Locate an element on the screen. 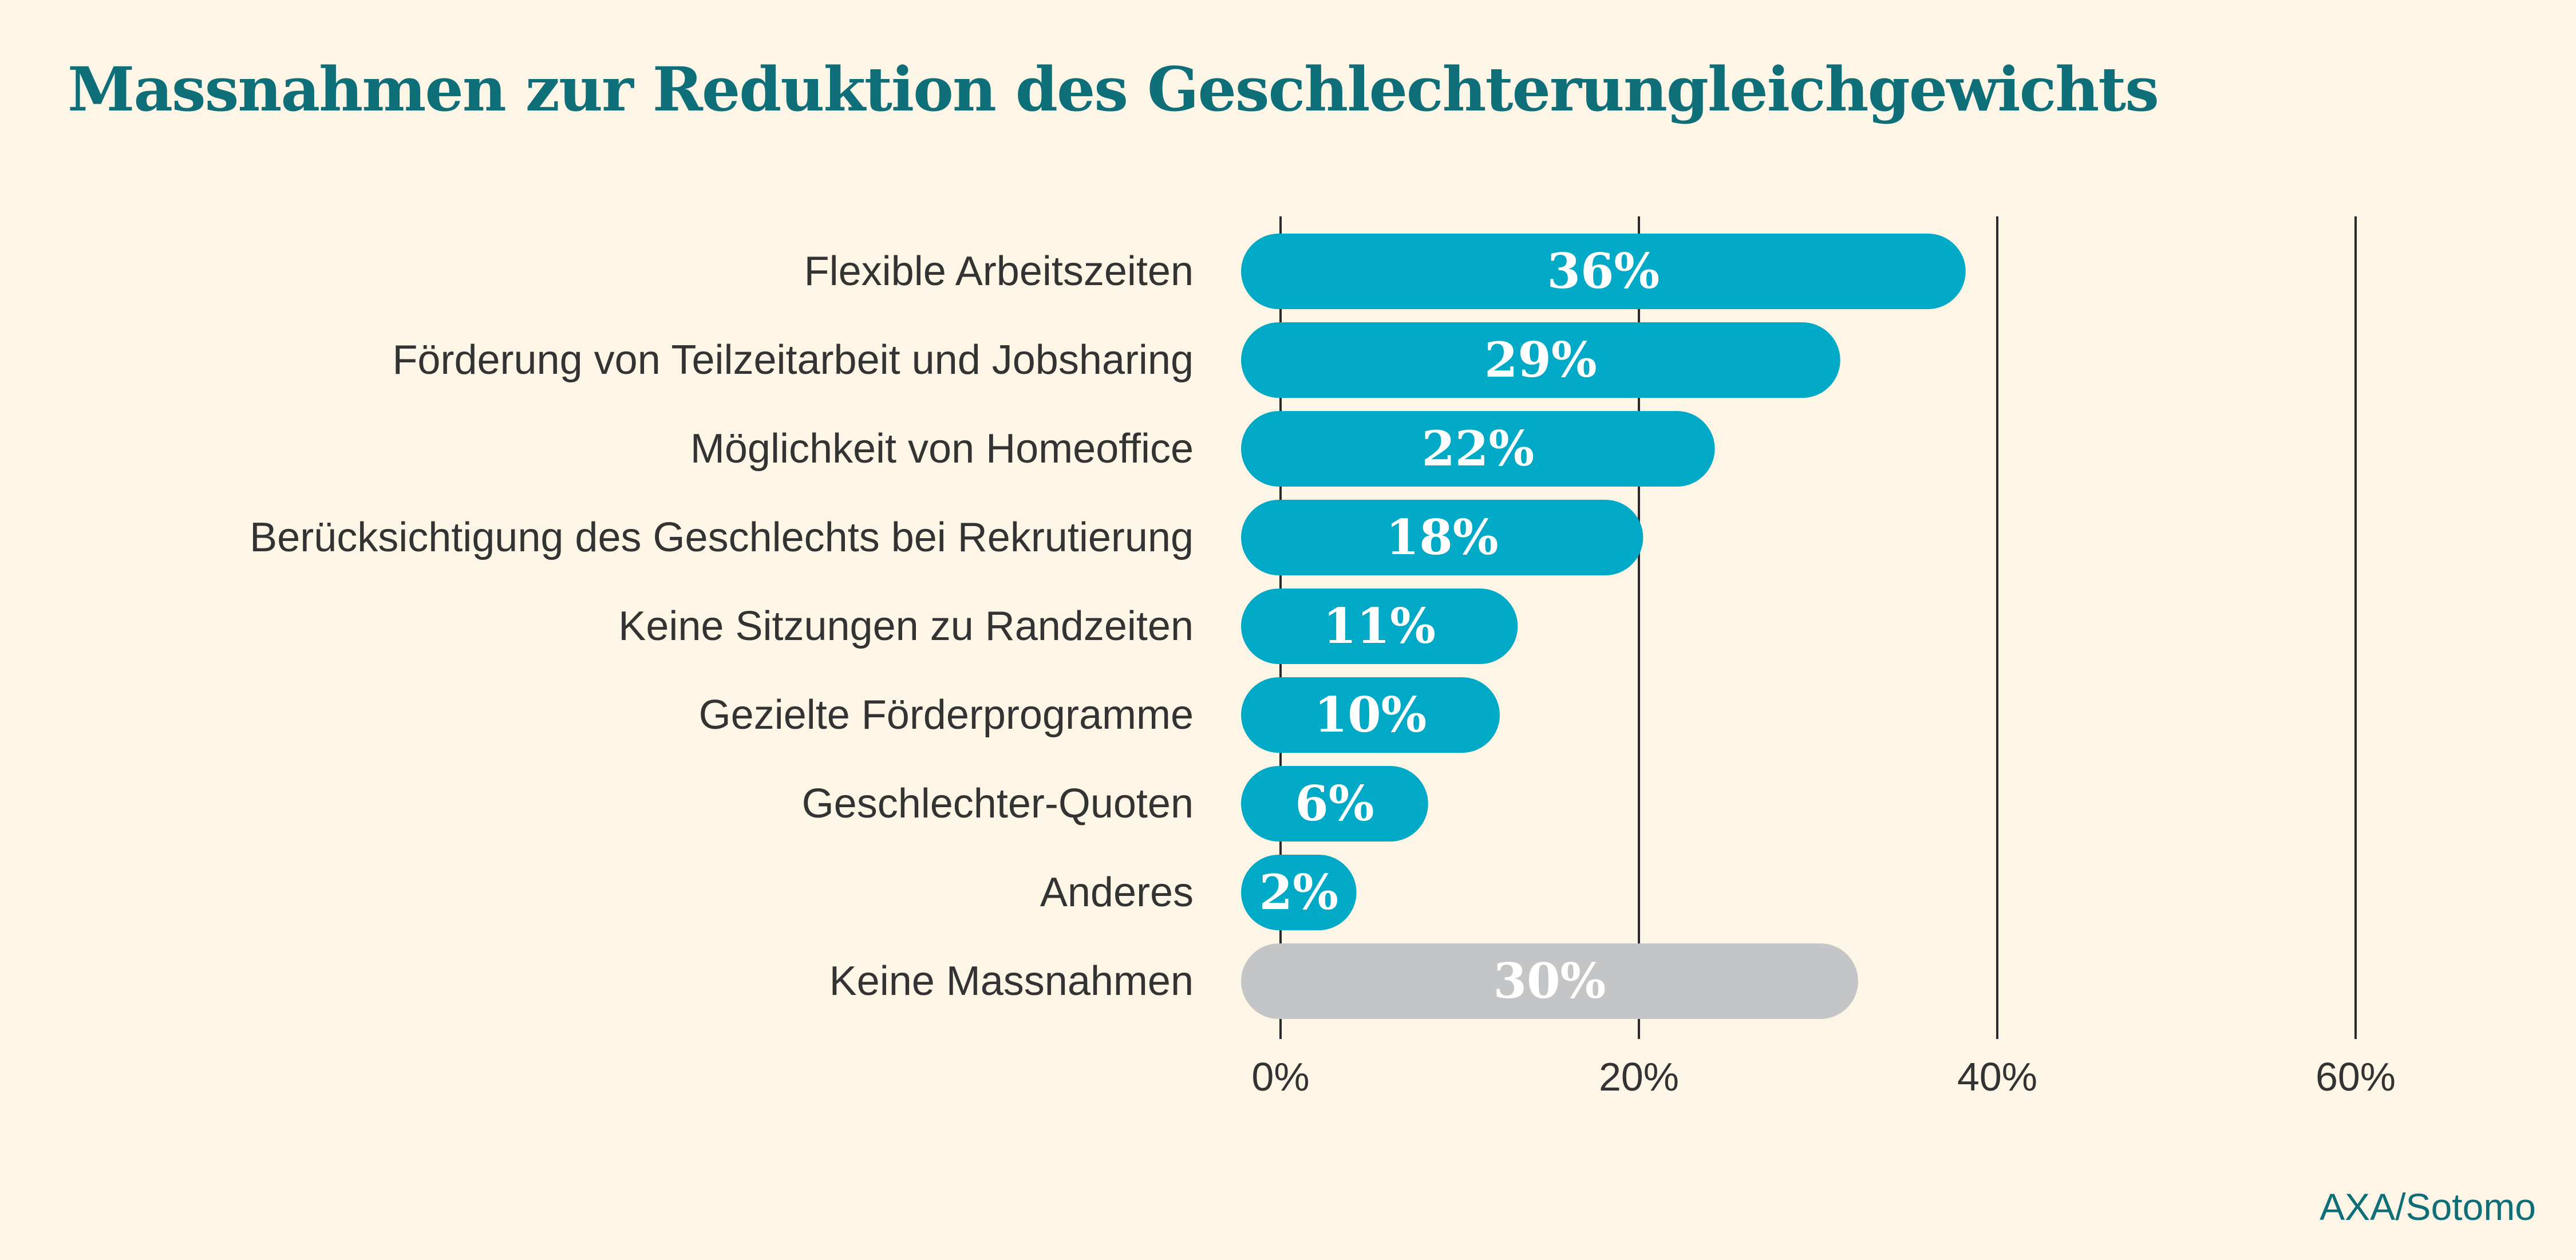 This screenshot has width=2576, height=1260. bar-value-label: 10% is located at coordinates (1370, 714).